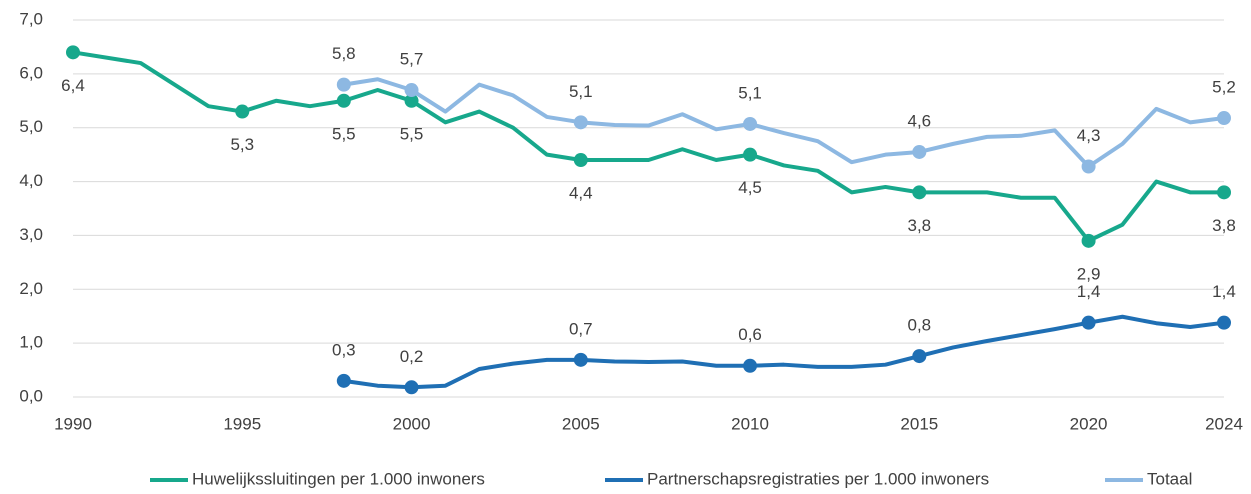  Describe the element at coordinates (920, 120) in the screenshot. I see `data-label: 4,6` at that location.